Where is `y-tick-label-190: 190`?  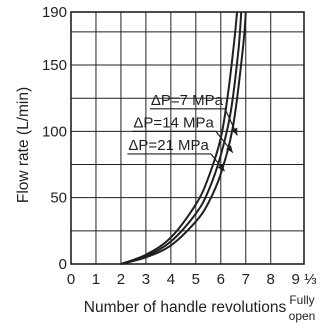 y-tick-label-190: 190 is located at coordinates (54, 12).